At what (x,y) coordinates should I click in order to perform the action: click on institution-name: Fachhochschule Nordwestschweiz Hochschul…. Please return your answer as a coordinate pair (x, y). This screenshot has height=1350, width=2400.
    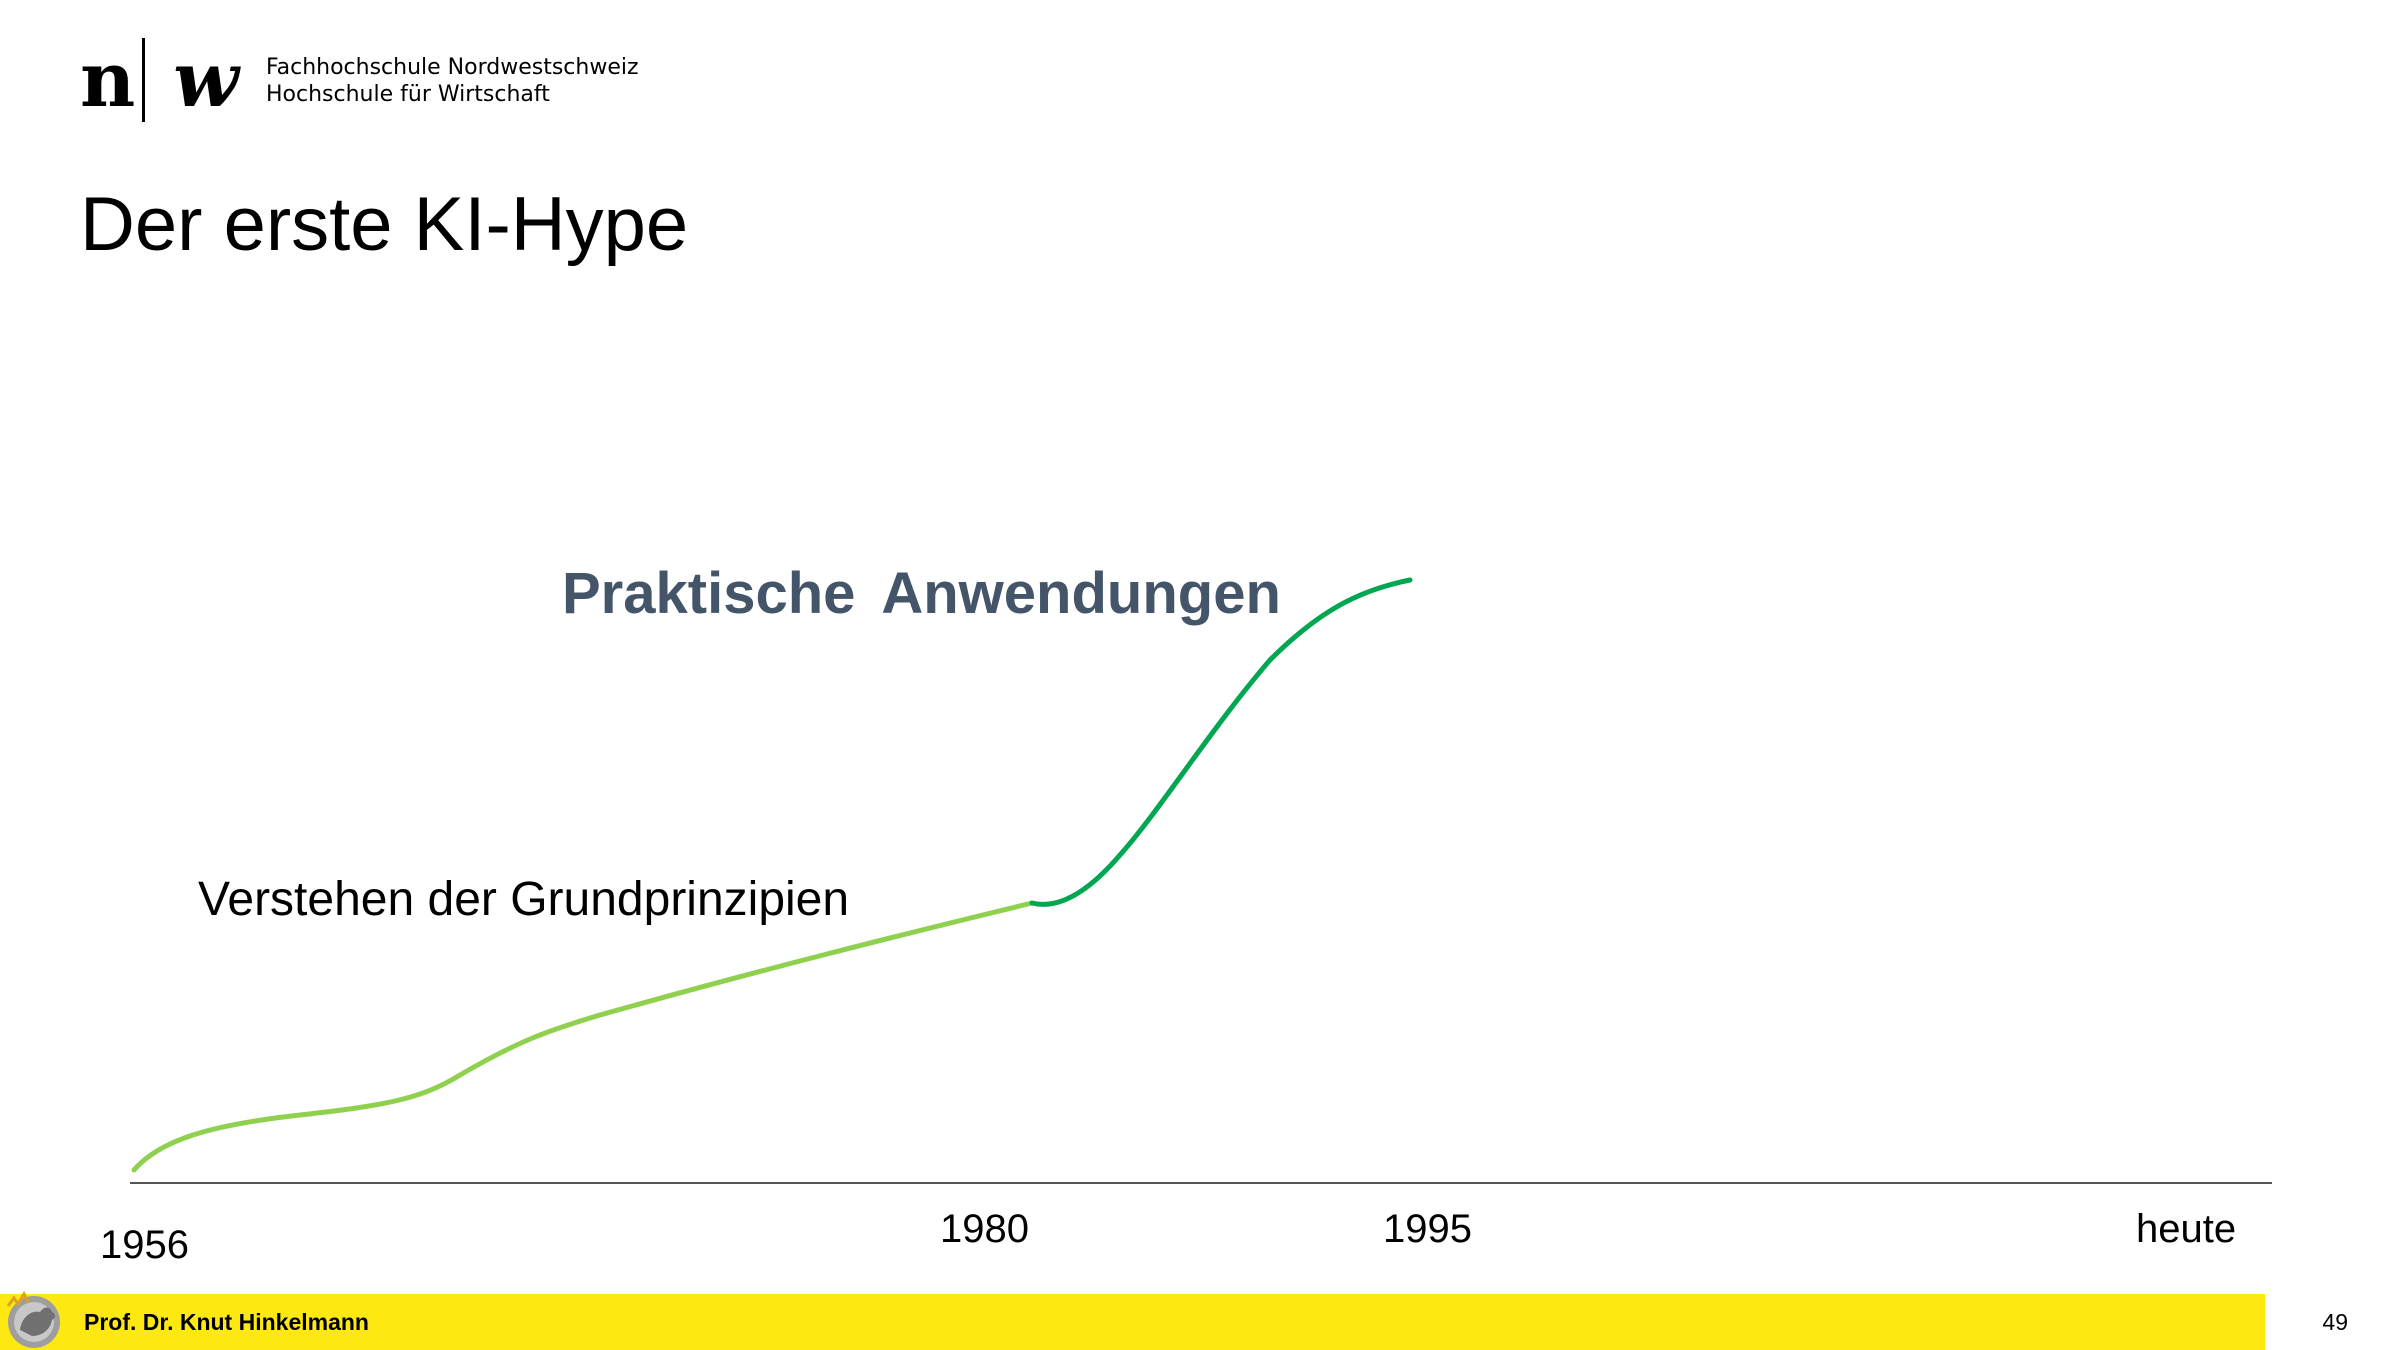
    Looking at the image, I should click on (452, 81).